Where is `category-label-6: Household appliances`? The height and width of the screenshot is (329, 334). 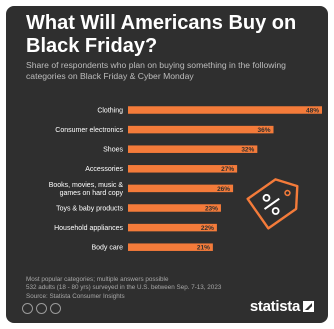
category-label-6: Household appliances is located at coordinates (88, 228).